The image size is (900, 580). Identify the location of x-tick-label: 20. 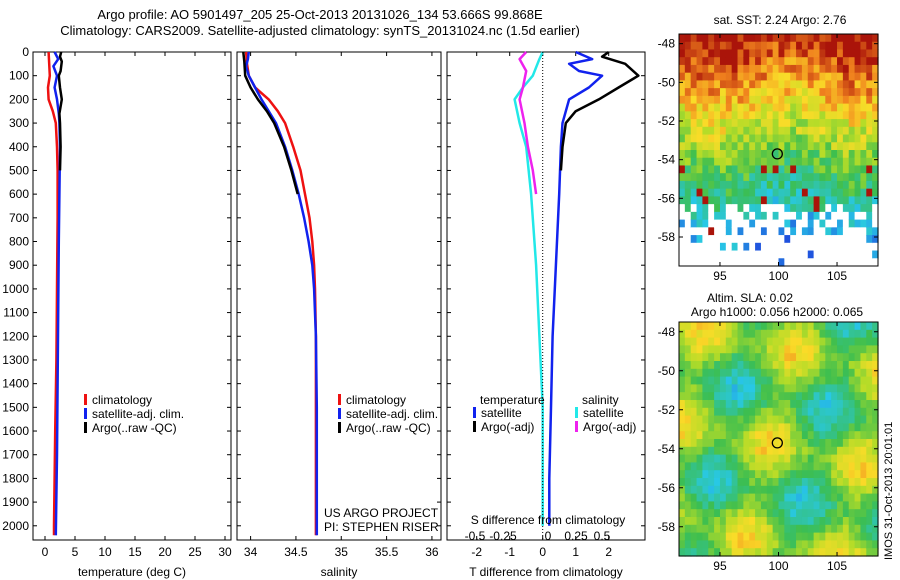
(165, 552).